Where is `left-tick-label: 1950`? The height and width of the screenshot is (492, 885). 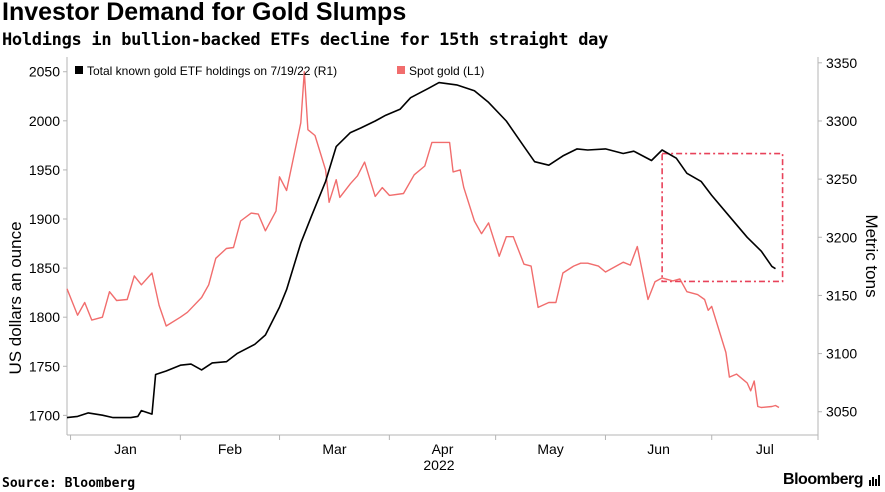 left-tick-label: 1950 is located at coordinates (44, 170).